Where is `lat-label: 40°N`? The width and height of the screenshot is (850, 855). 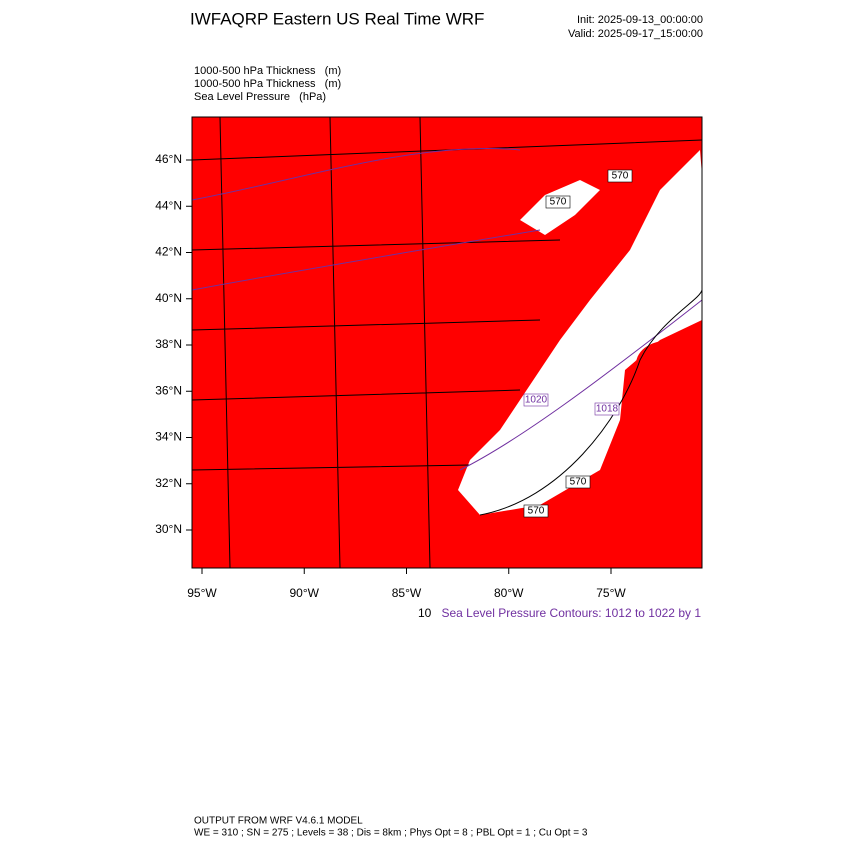 lat-label: 40°N is located at coordinates (168, 298).